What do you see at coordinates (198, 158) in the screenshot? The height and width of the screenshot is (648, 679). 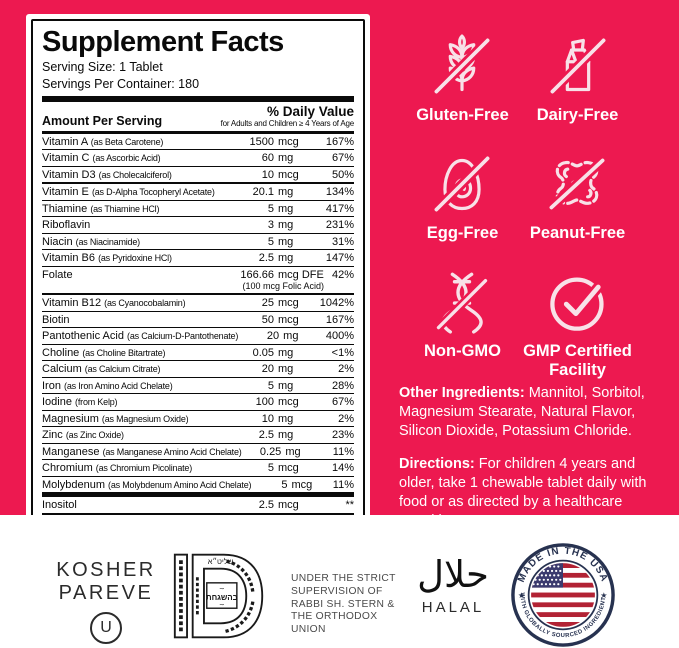 I see `table-row: Vitamin C (as Ascorbic Acid) 60 mg 67%` at bounding box center [198, 158].